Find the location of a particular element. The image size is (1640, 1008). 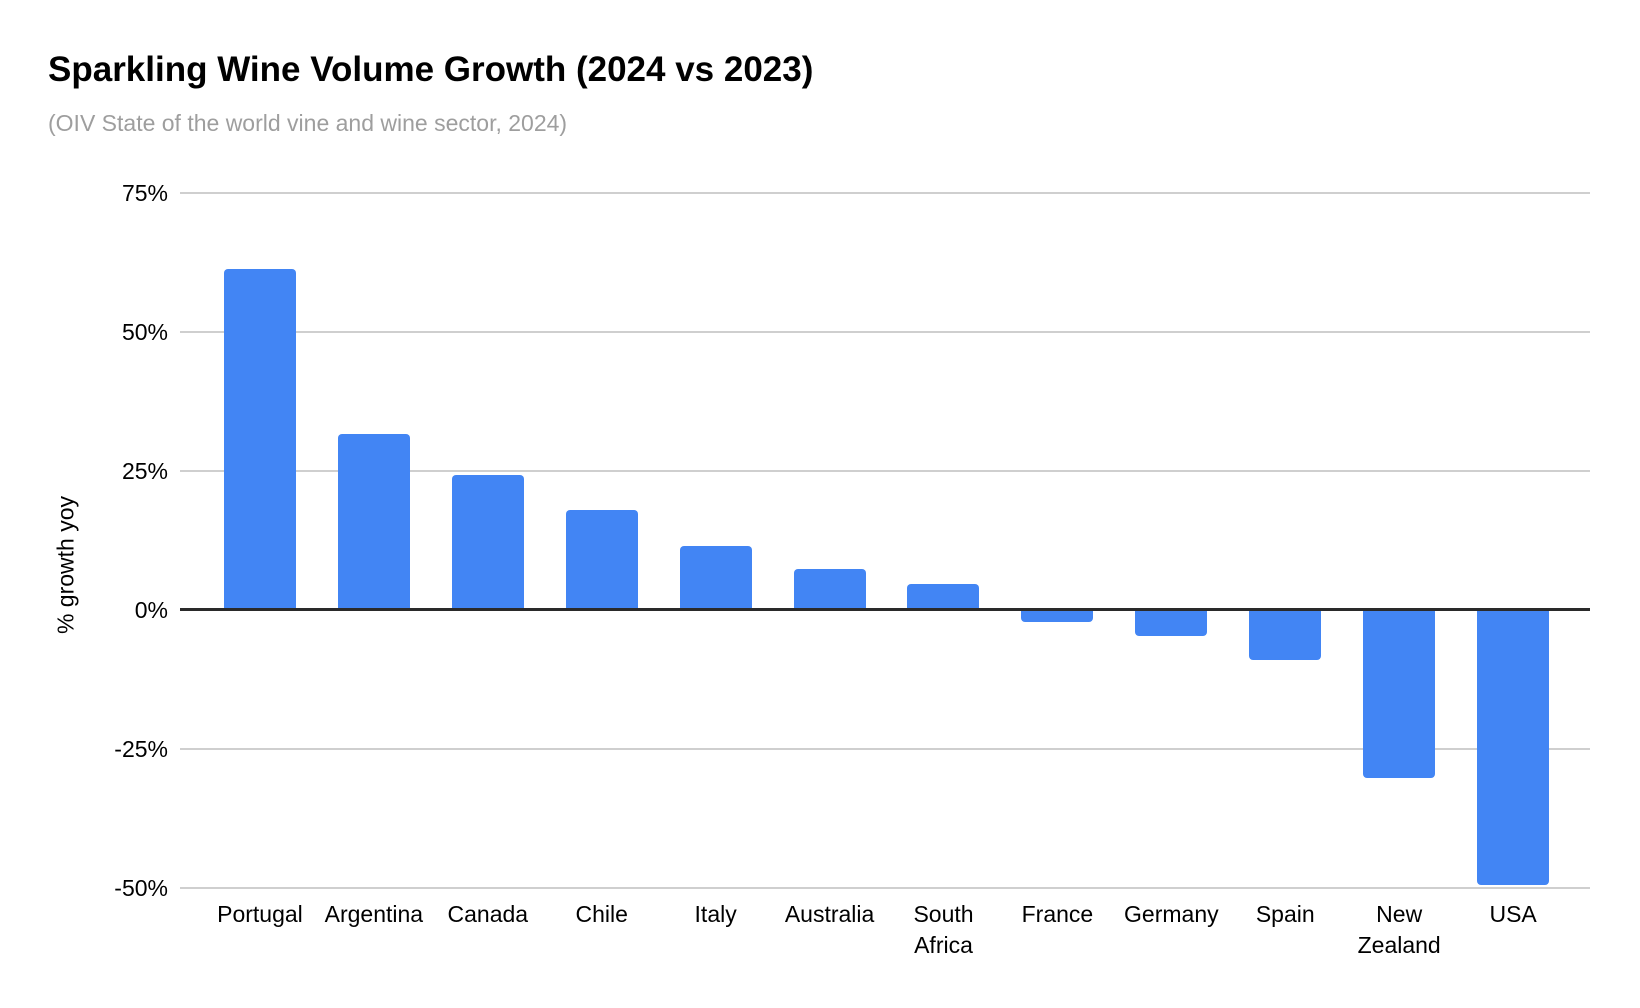

bar-band-argentina is located at coordinates (374, 540).